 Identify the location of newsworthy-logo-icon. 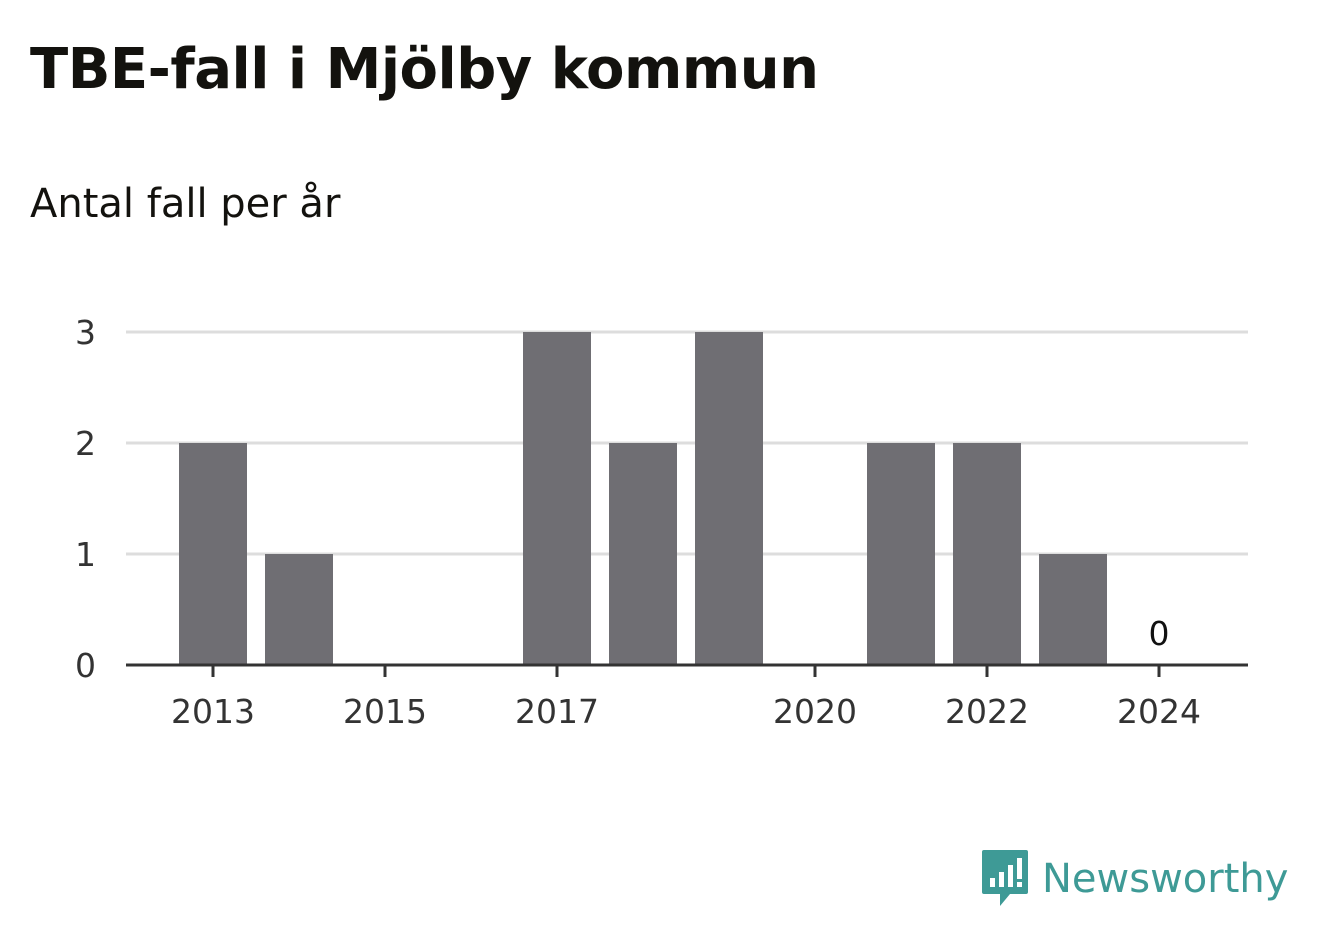
(1005, 878).